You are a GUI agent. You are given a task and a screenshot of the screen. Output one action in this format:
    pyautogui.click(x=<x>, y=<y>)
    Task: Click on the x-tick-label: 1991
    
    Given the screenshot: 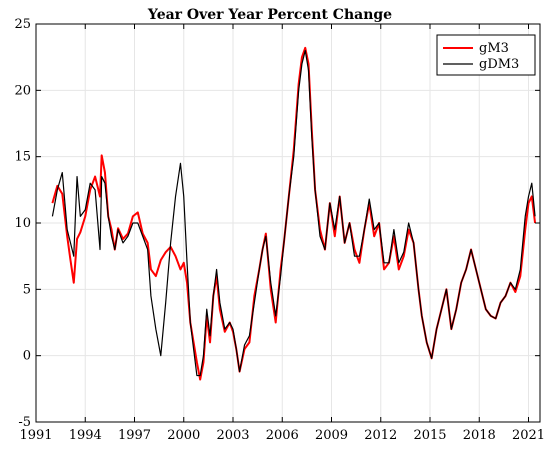 What is the action you would take?
    pyautogui.click(x=35, y=435)
    